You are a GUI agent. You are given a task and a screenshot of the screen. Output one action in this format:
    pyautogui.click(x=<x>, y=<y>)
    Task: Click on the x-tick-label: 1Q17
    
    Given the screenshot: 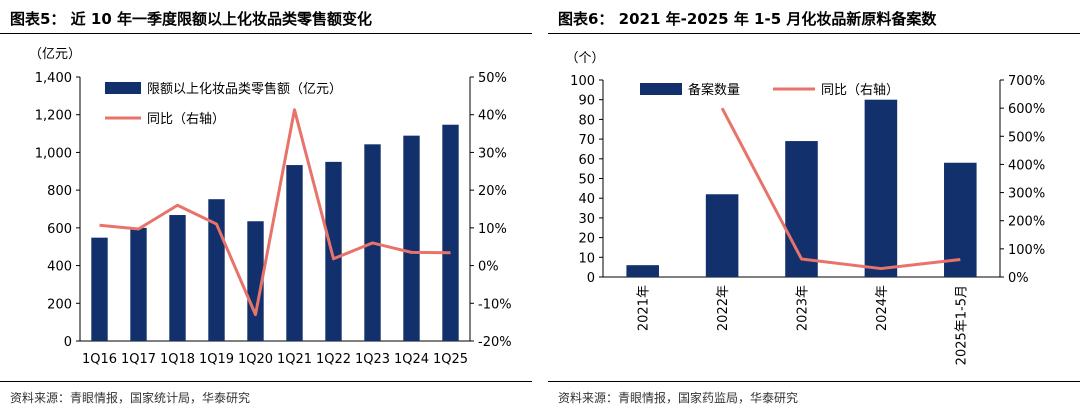 What is the action you would take?
    pyautogui.click(x=138, y=359)
    